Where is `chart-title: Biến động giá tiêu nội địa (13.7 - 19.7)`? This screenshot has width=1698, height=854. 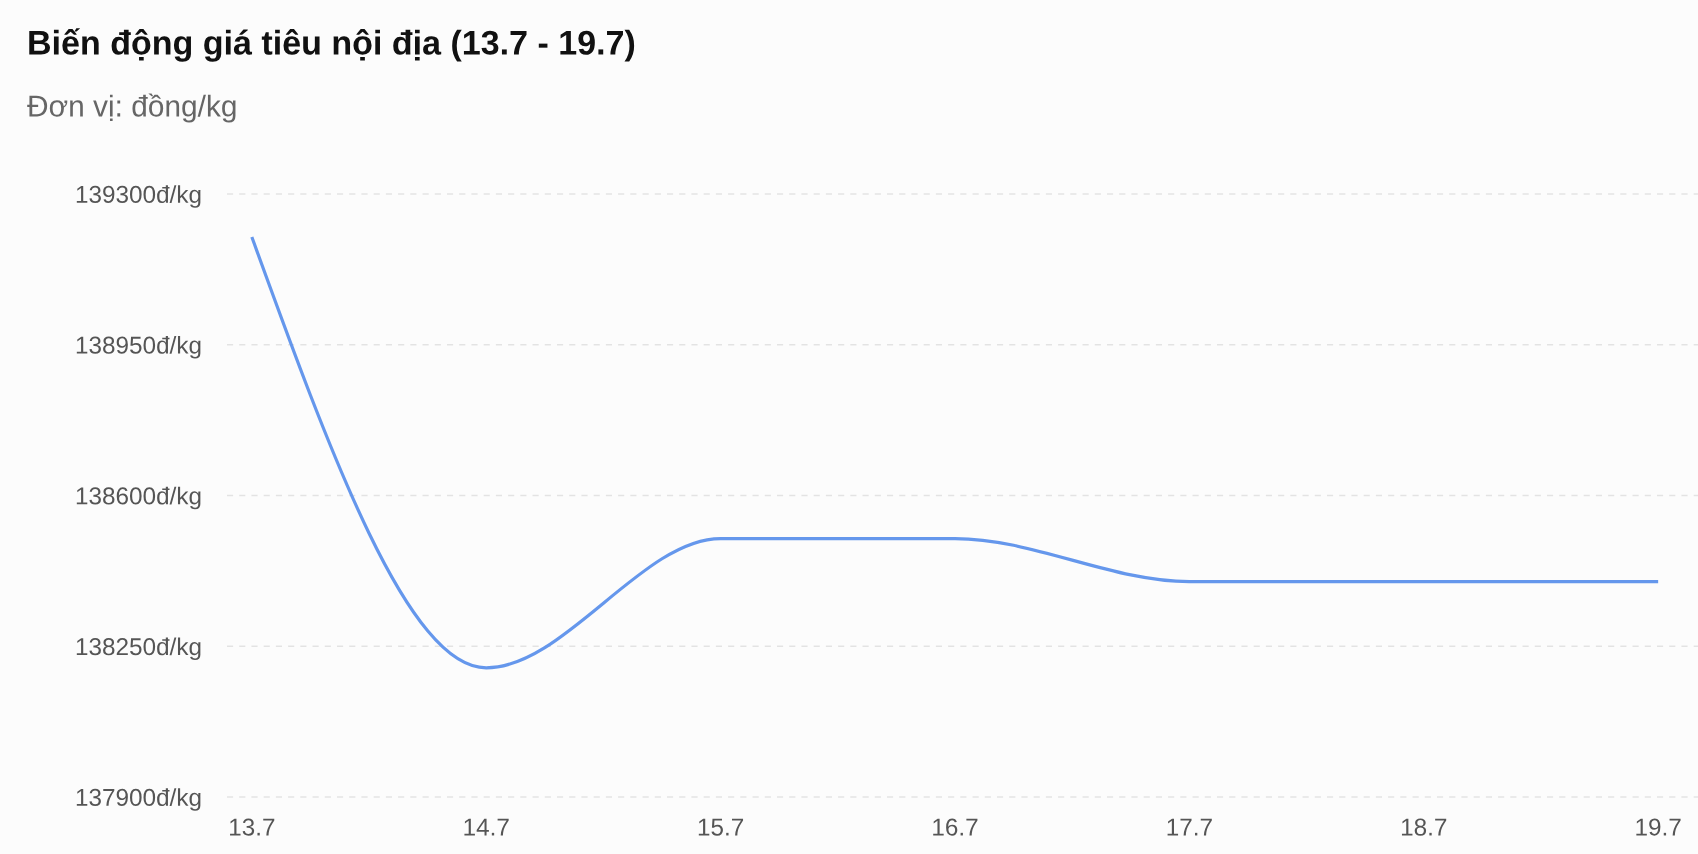 chart-title: Biến động giá tiêu nội địa (13.7 - 19.7) is located at coordinates (332, 45).